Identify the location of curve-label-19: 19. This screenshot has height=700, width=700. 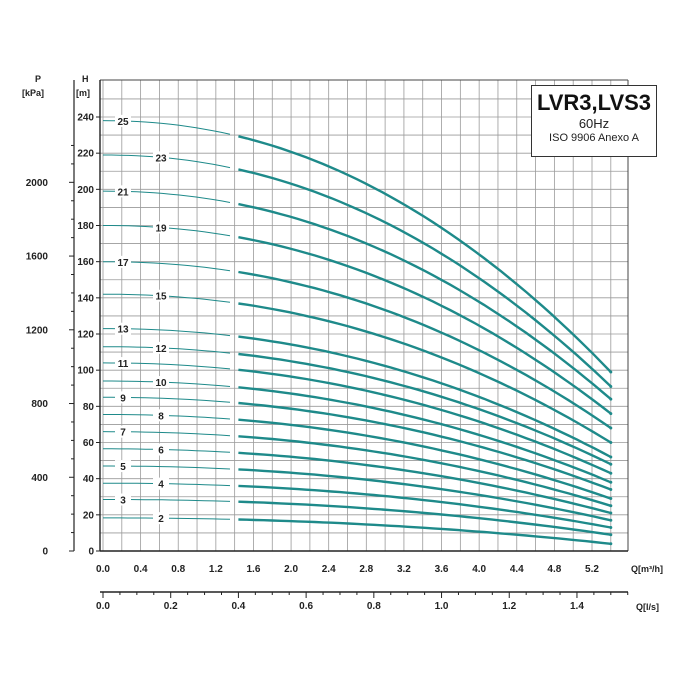
(161, 228).